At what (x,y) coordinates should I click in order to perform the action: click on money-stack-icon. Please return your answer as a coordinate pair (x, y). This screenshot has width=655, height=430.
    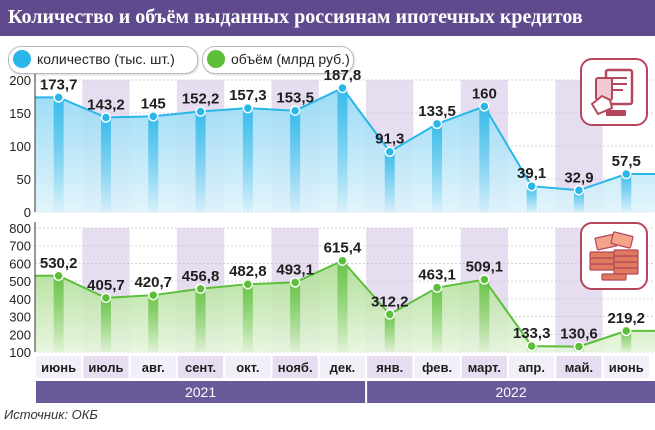
    Looking at the image, I should click on (614, 256).